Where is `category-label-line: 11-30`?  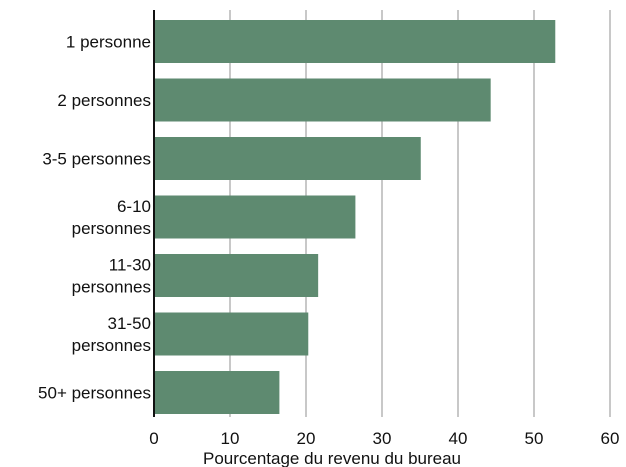
category-label-line: 11-30 is located at coordinates (130, 265).